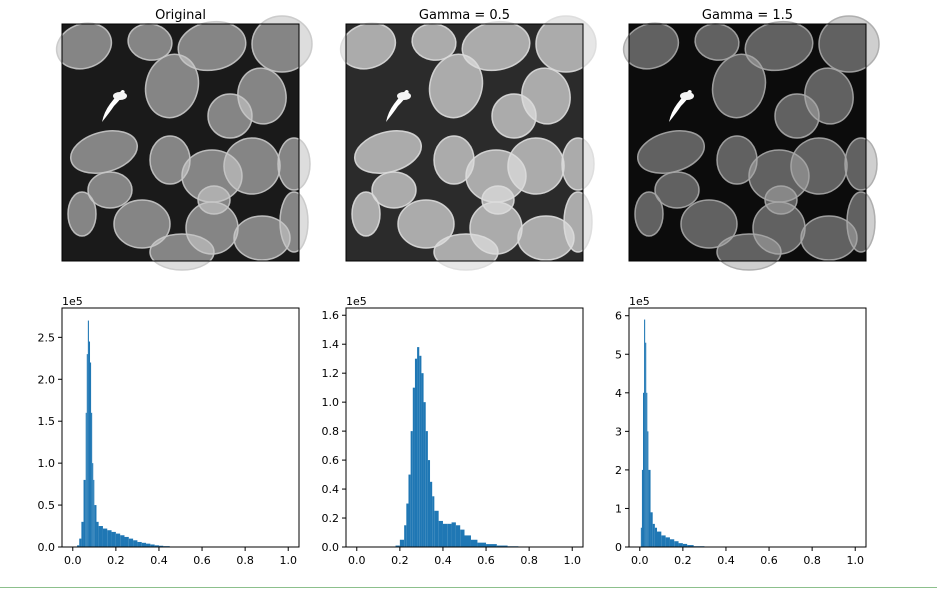 The height and width of the screenshot is (591, 937). What do you see at coordinates (741, 431) in the screenshot?
I see `histogram-gamma-1-5: 0.0 0.2 0.4 0.6 0.8 1.0 0 1 2 3 4 5 6 1e5` at bounding box center [741, 431].